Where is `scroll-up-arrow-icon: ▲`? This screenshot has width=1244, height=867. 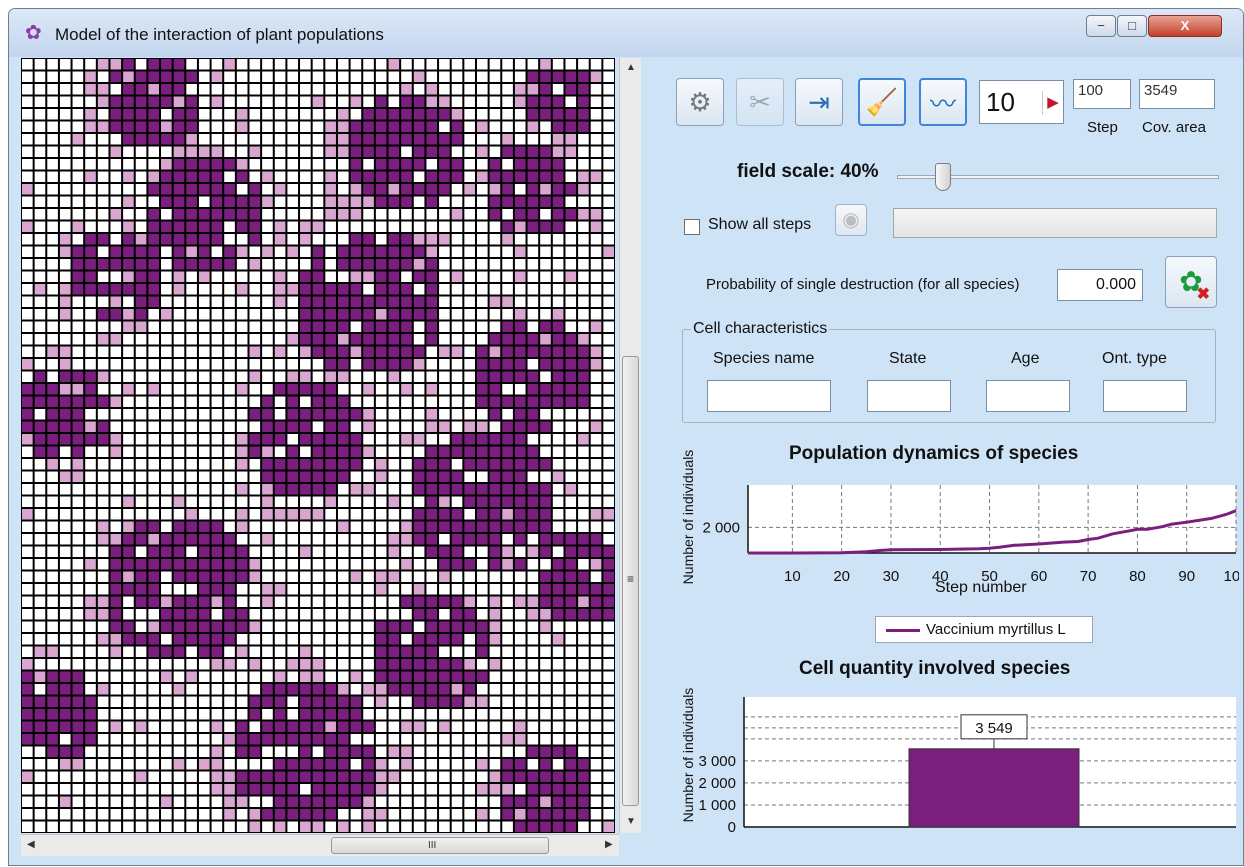 scroll-up-arrow-icon: ▲ is located at coordinates (631, 67).